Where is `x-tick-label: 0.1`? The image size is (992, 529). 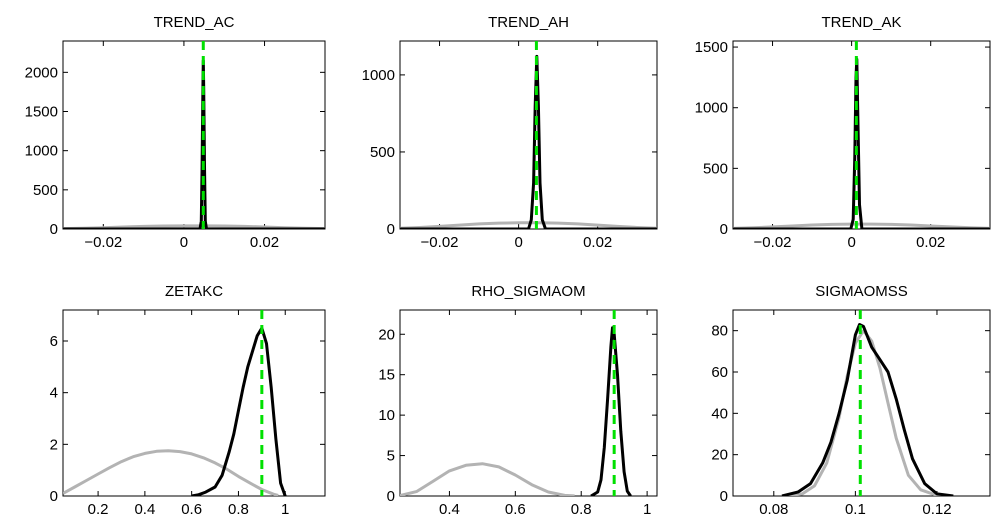
x-tick-label: 0.1 is located at coordinates (855, 509).